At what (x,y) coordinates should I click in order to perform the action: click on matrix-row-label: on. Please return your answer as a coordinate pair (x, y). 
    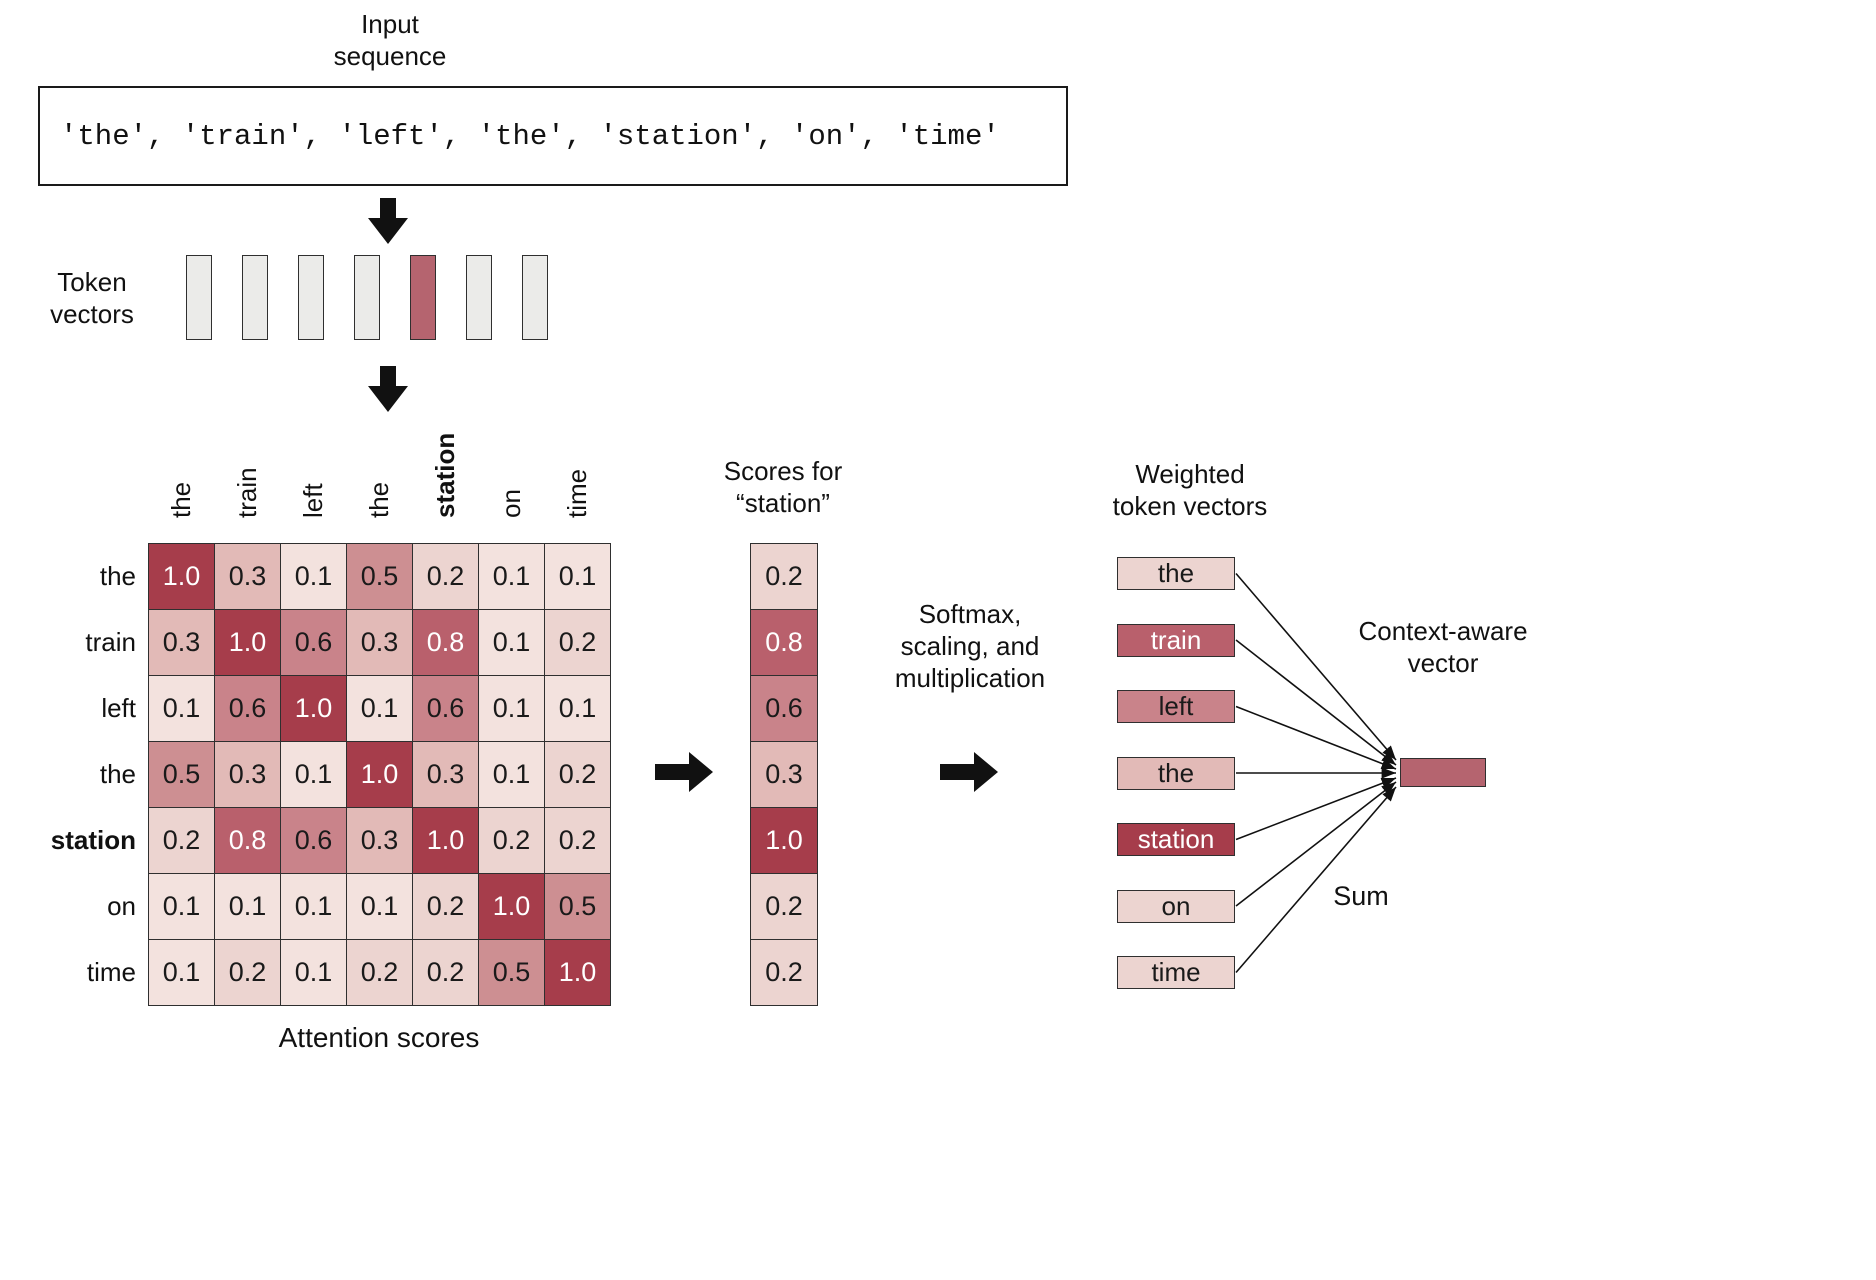
    Looking at the image, I should click on (121, 906).